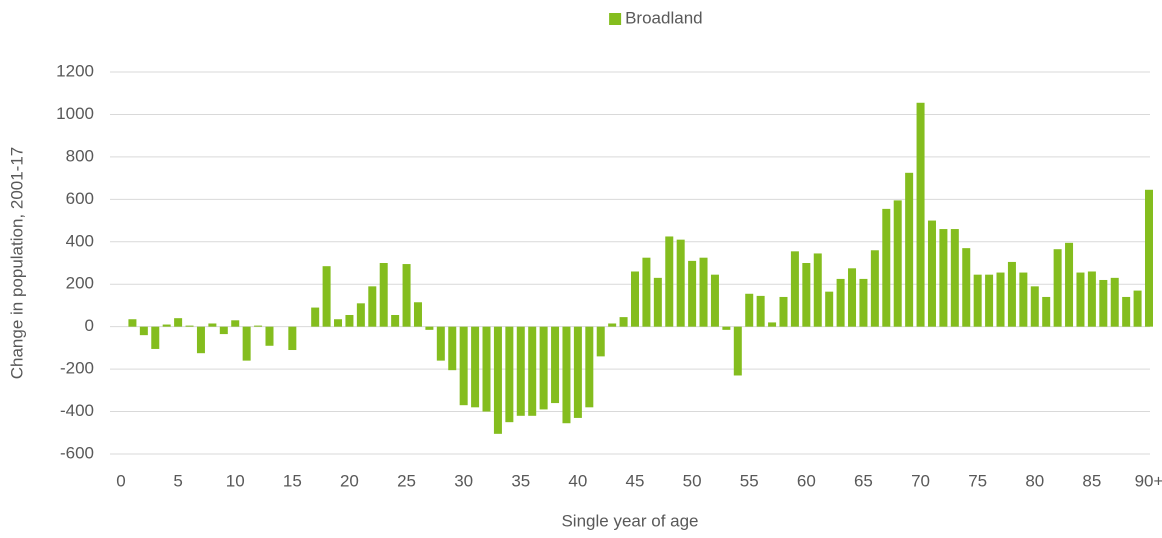 The width and height of the screenshot is (1162, 538). I want to click on x-tick-label: 80, so click(1034, 480).